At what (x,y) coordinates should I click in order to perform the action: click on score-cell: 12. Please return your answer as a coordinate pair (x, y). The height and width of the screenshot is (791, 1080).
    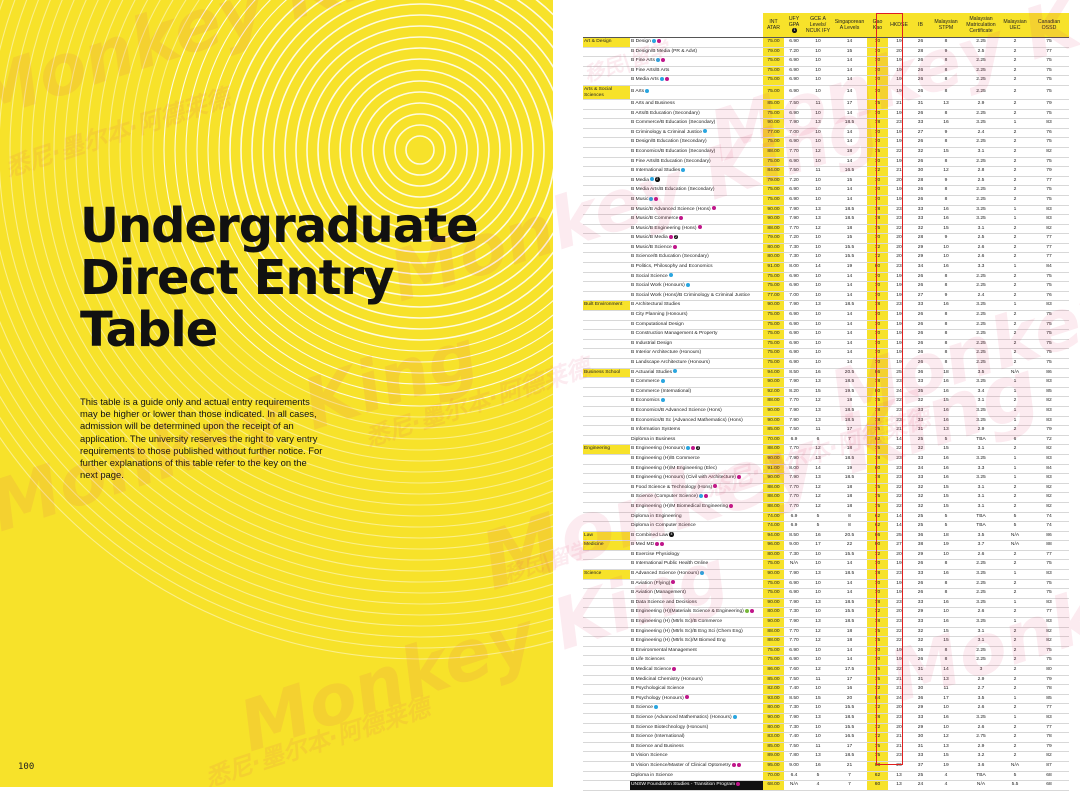
    Looking at the image, I should click on (818, 488).